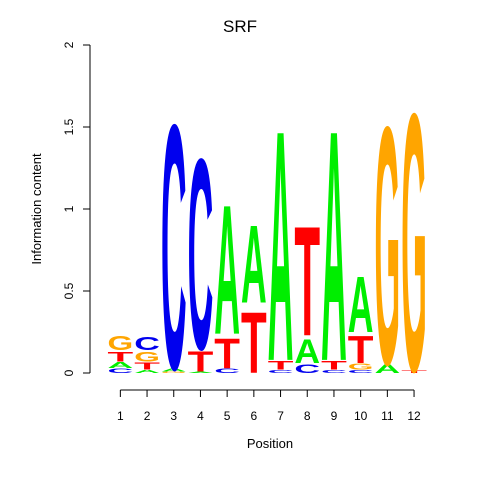 The height and width of the screenshot is (480, 480). I want to click on y-tick-label: 0, so click(69, 372).